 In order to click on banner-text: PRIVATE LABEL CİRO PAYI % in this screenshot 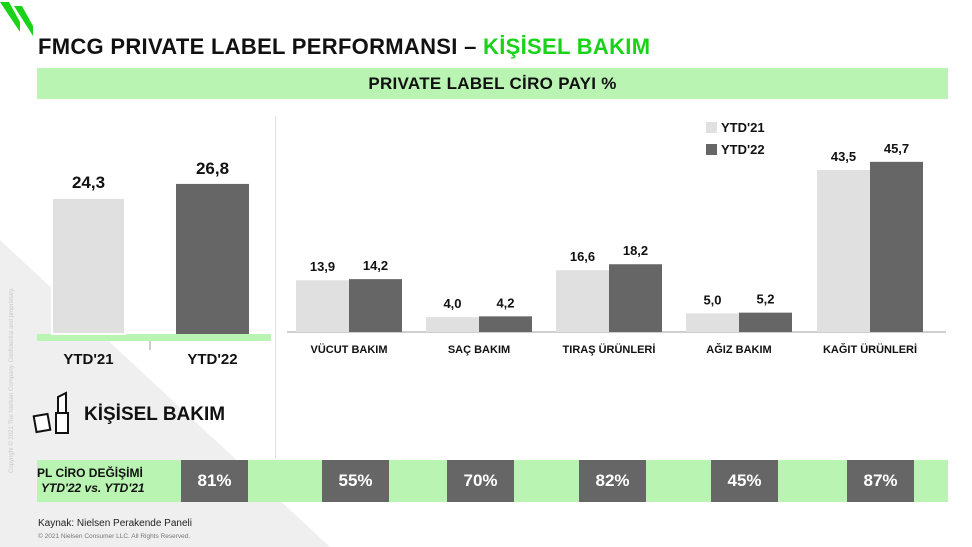, I will do `click(492, 83)`.